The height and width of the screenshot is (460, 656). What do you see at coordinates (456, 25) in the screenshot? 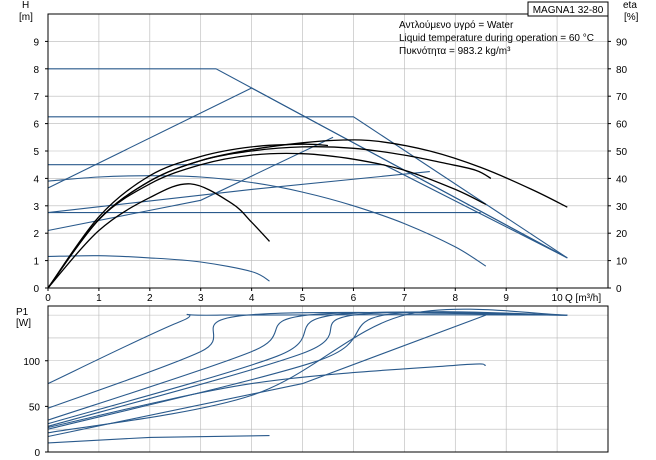
I see `info-line-fluid: Αντλούμενο υγρό = Water` at bounding box center [456, 25].